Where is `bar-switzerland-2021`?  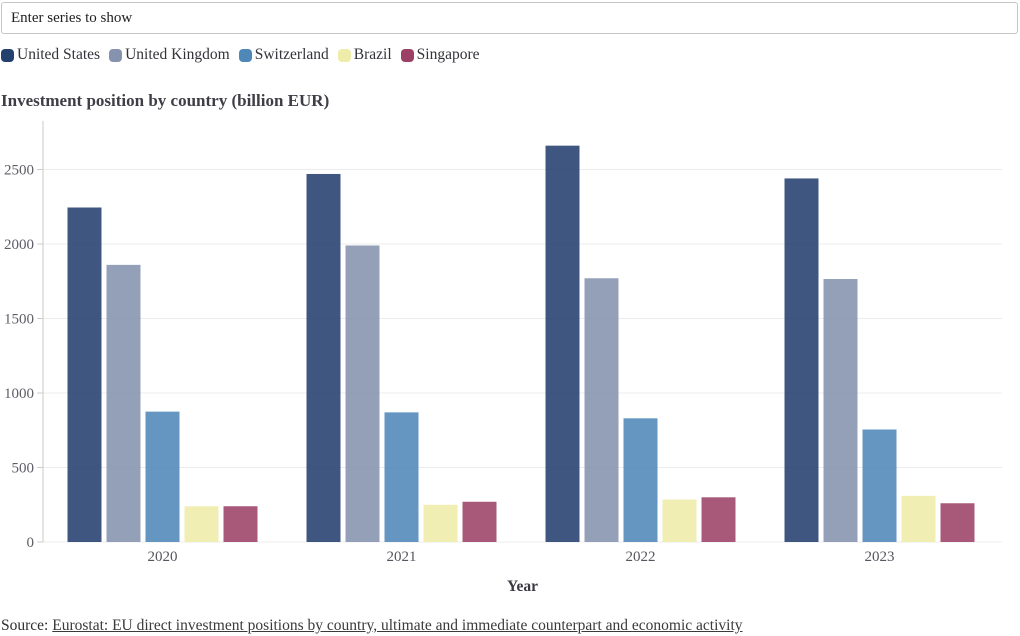 bar-switzerland-2021 is located at coordinates (401, 477).